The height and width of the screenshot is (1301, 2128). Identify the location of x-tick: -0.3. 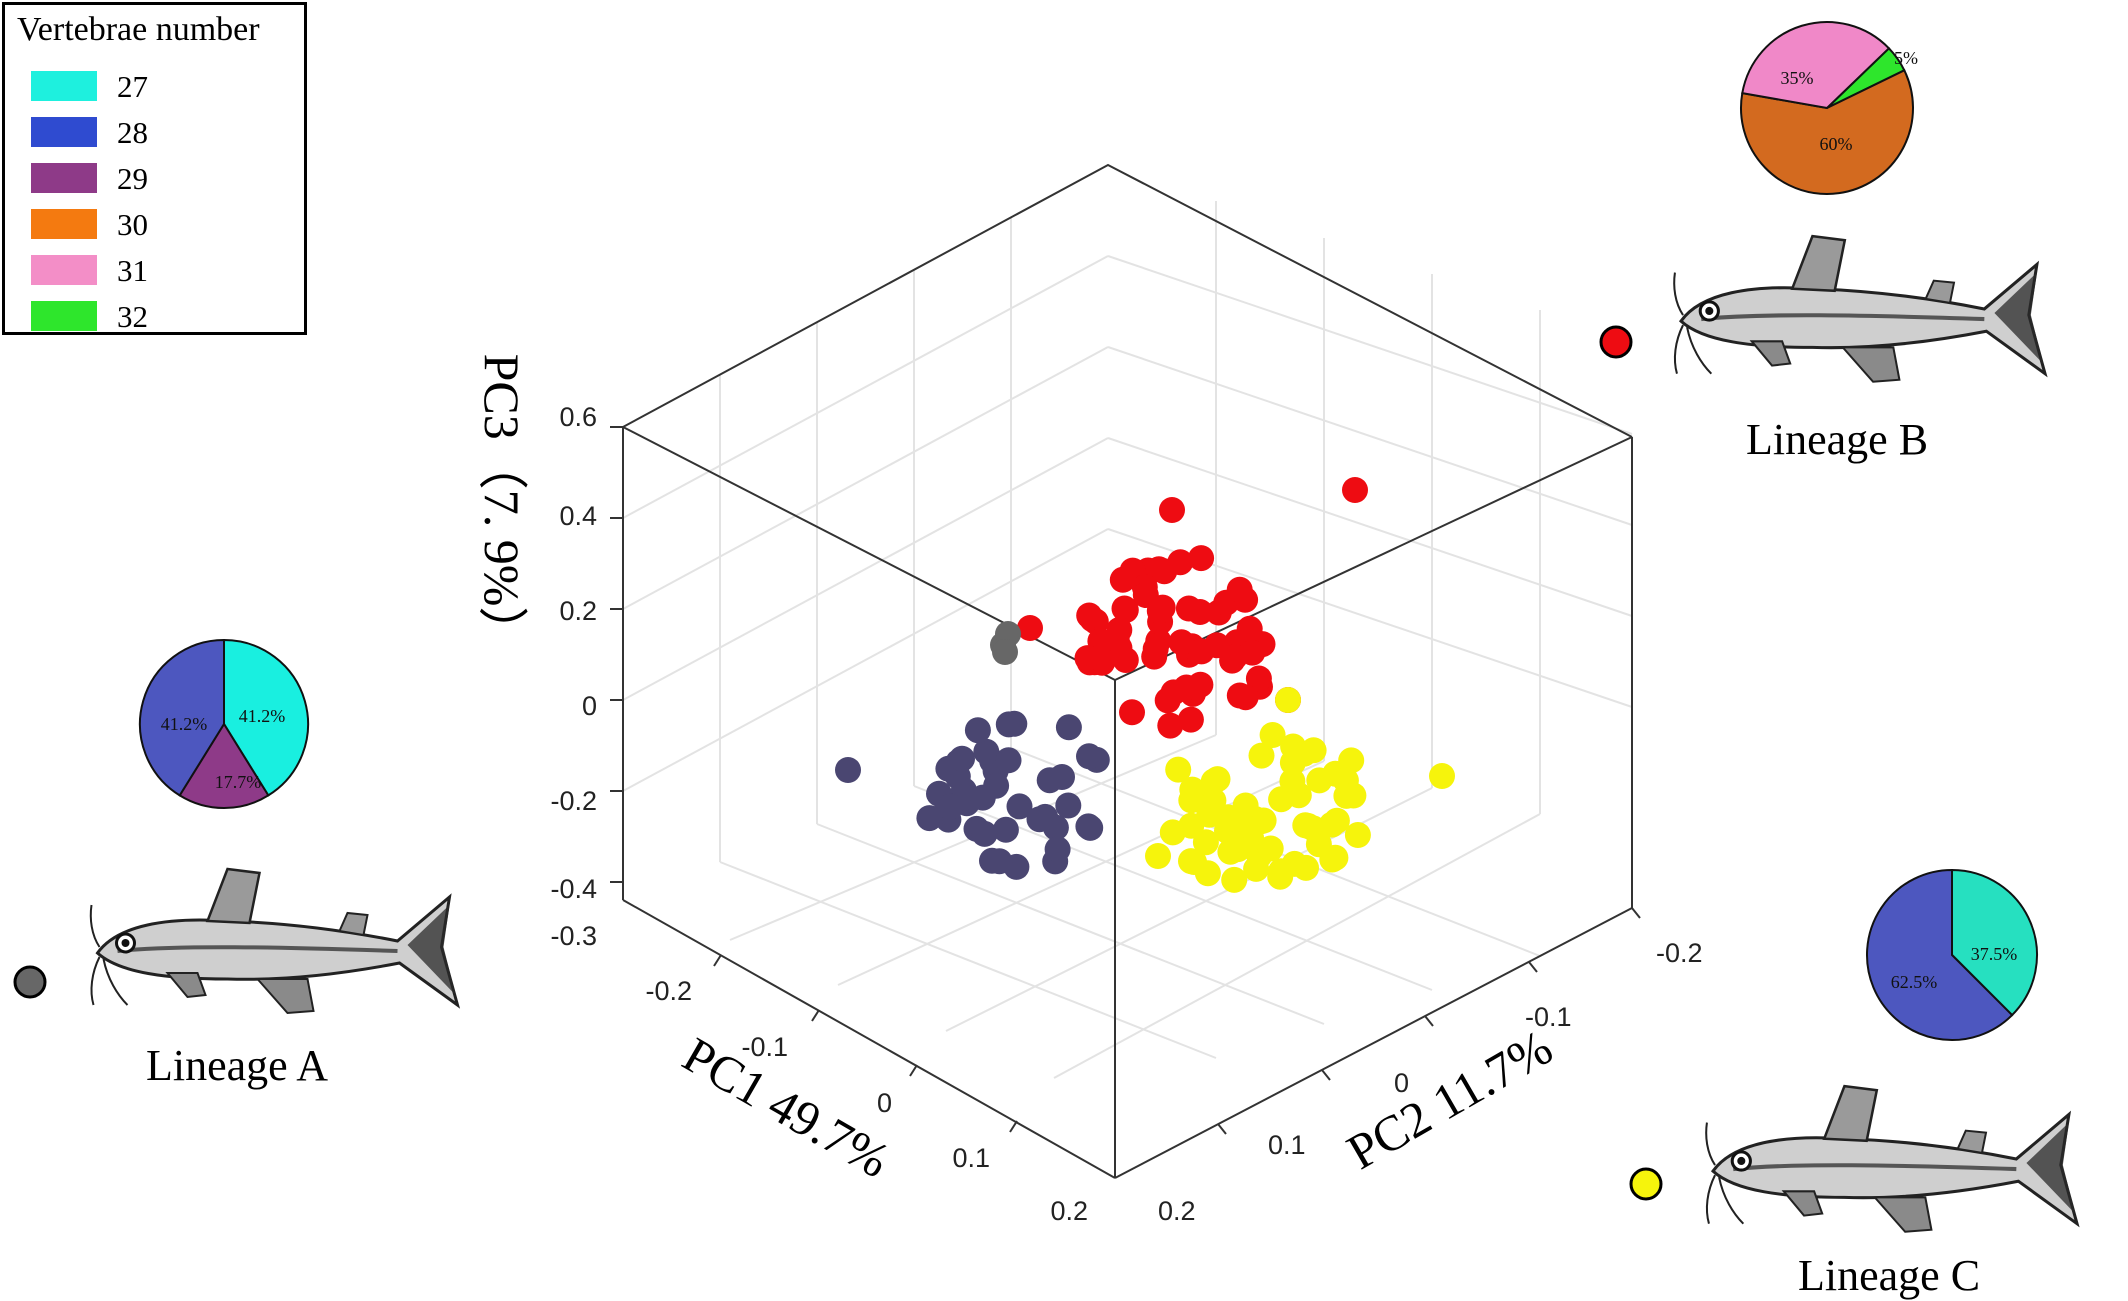
(573, 936).